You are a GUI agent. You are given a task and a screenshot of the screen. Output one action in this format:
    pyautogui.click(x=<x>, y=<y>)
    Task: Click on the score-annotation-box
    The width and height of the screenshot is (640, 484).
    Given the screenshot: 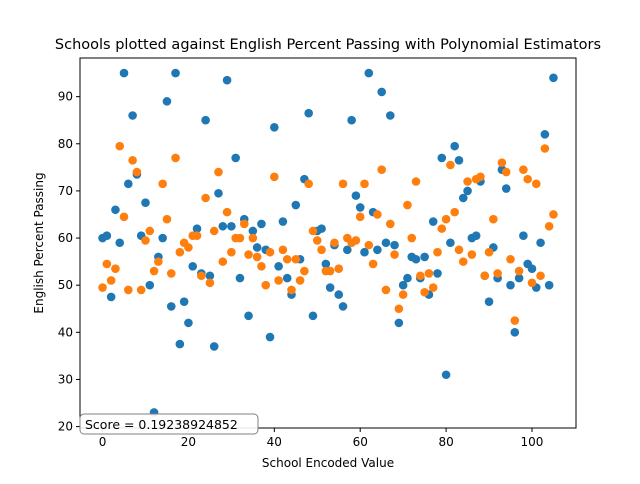 What is the action you would take?
    pyautogui.click(x=169, y=424)
    